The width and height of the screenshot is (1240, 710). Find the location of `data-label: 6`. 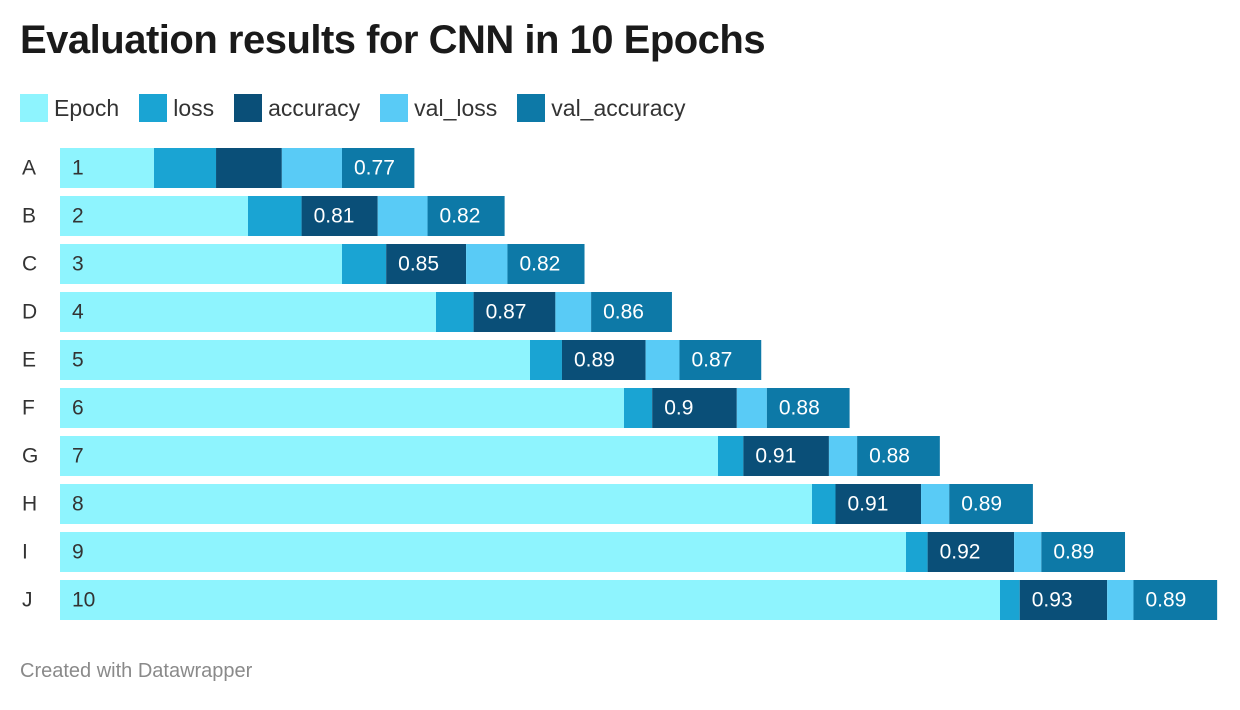

data-label: 6 is located at coordinates (78, 408).